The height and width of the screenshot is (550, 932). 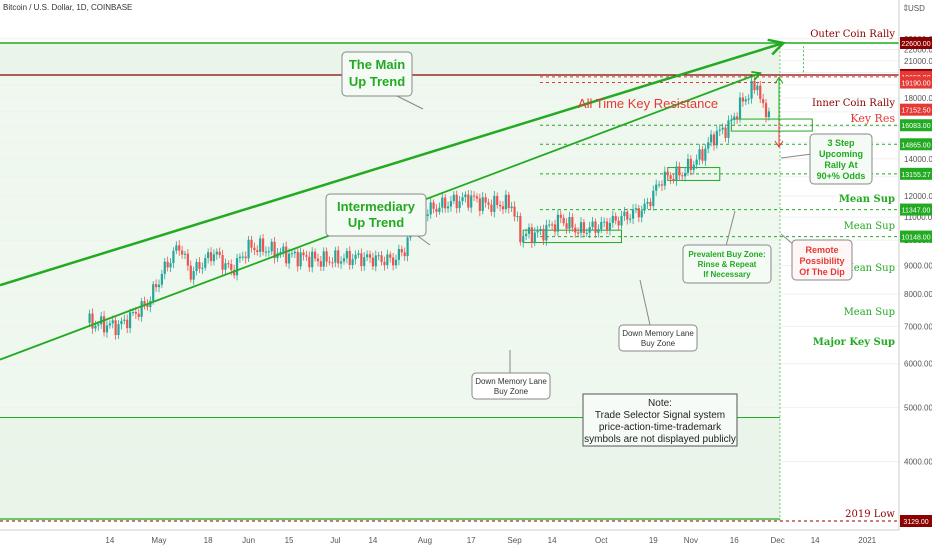 I want to click on currency-label: USD, so click(x=916, y=8).